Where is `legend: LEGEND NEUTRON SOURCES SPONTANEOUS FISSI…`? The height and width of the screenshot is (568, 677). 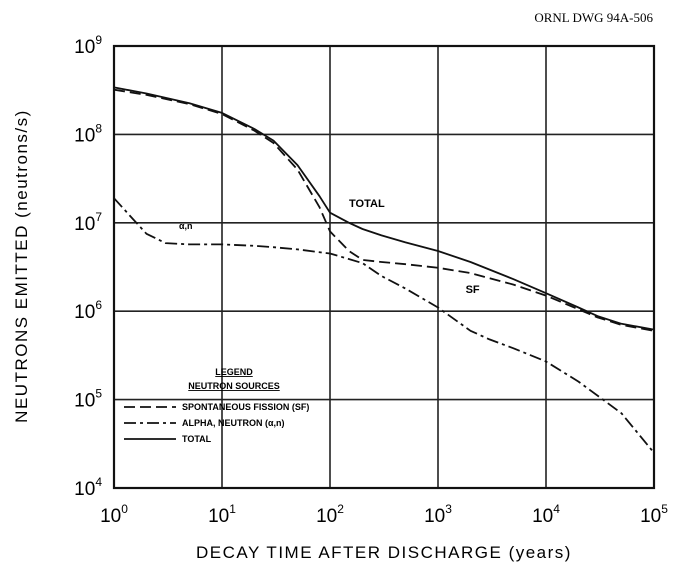 legend: LEGEND NEUTRON SOURCES SPONTANEOUS FISSI… is located at coordinates (216, 405).